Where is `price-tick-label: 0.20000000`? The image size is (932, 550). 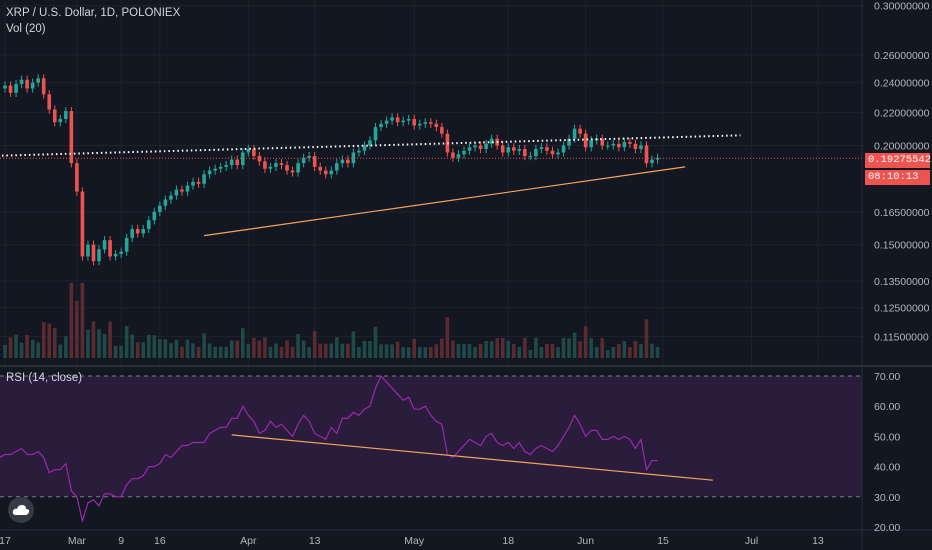
price-tick-label: 0.20000000 is located at coordinates (902, 147).